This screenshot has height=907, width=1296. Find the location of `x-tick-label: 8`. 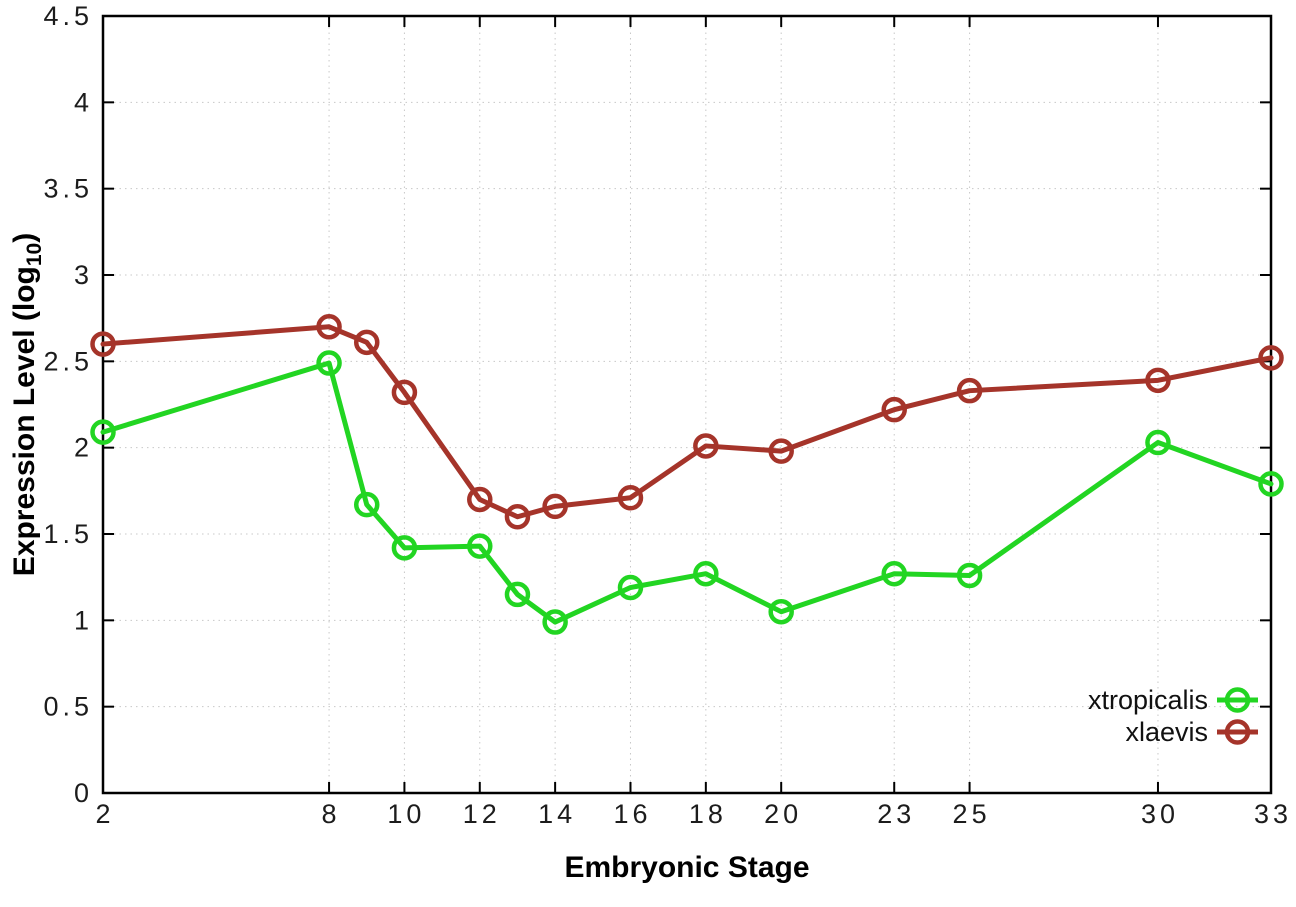

x-tick-label: 8 is located at coordinates (331, 814).